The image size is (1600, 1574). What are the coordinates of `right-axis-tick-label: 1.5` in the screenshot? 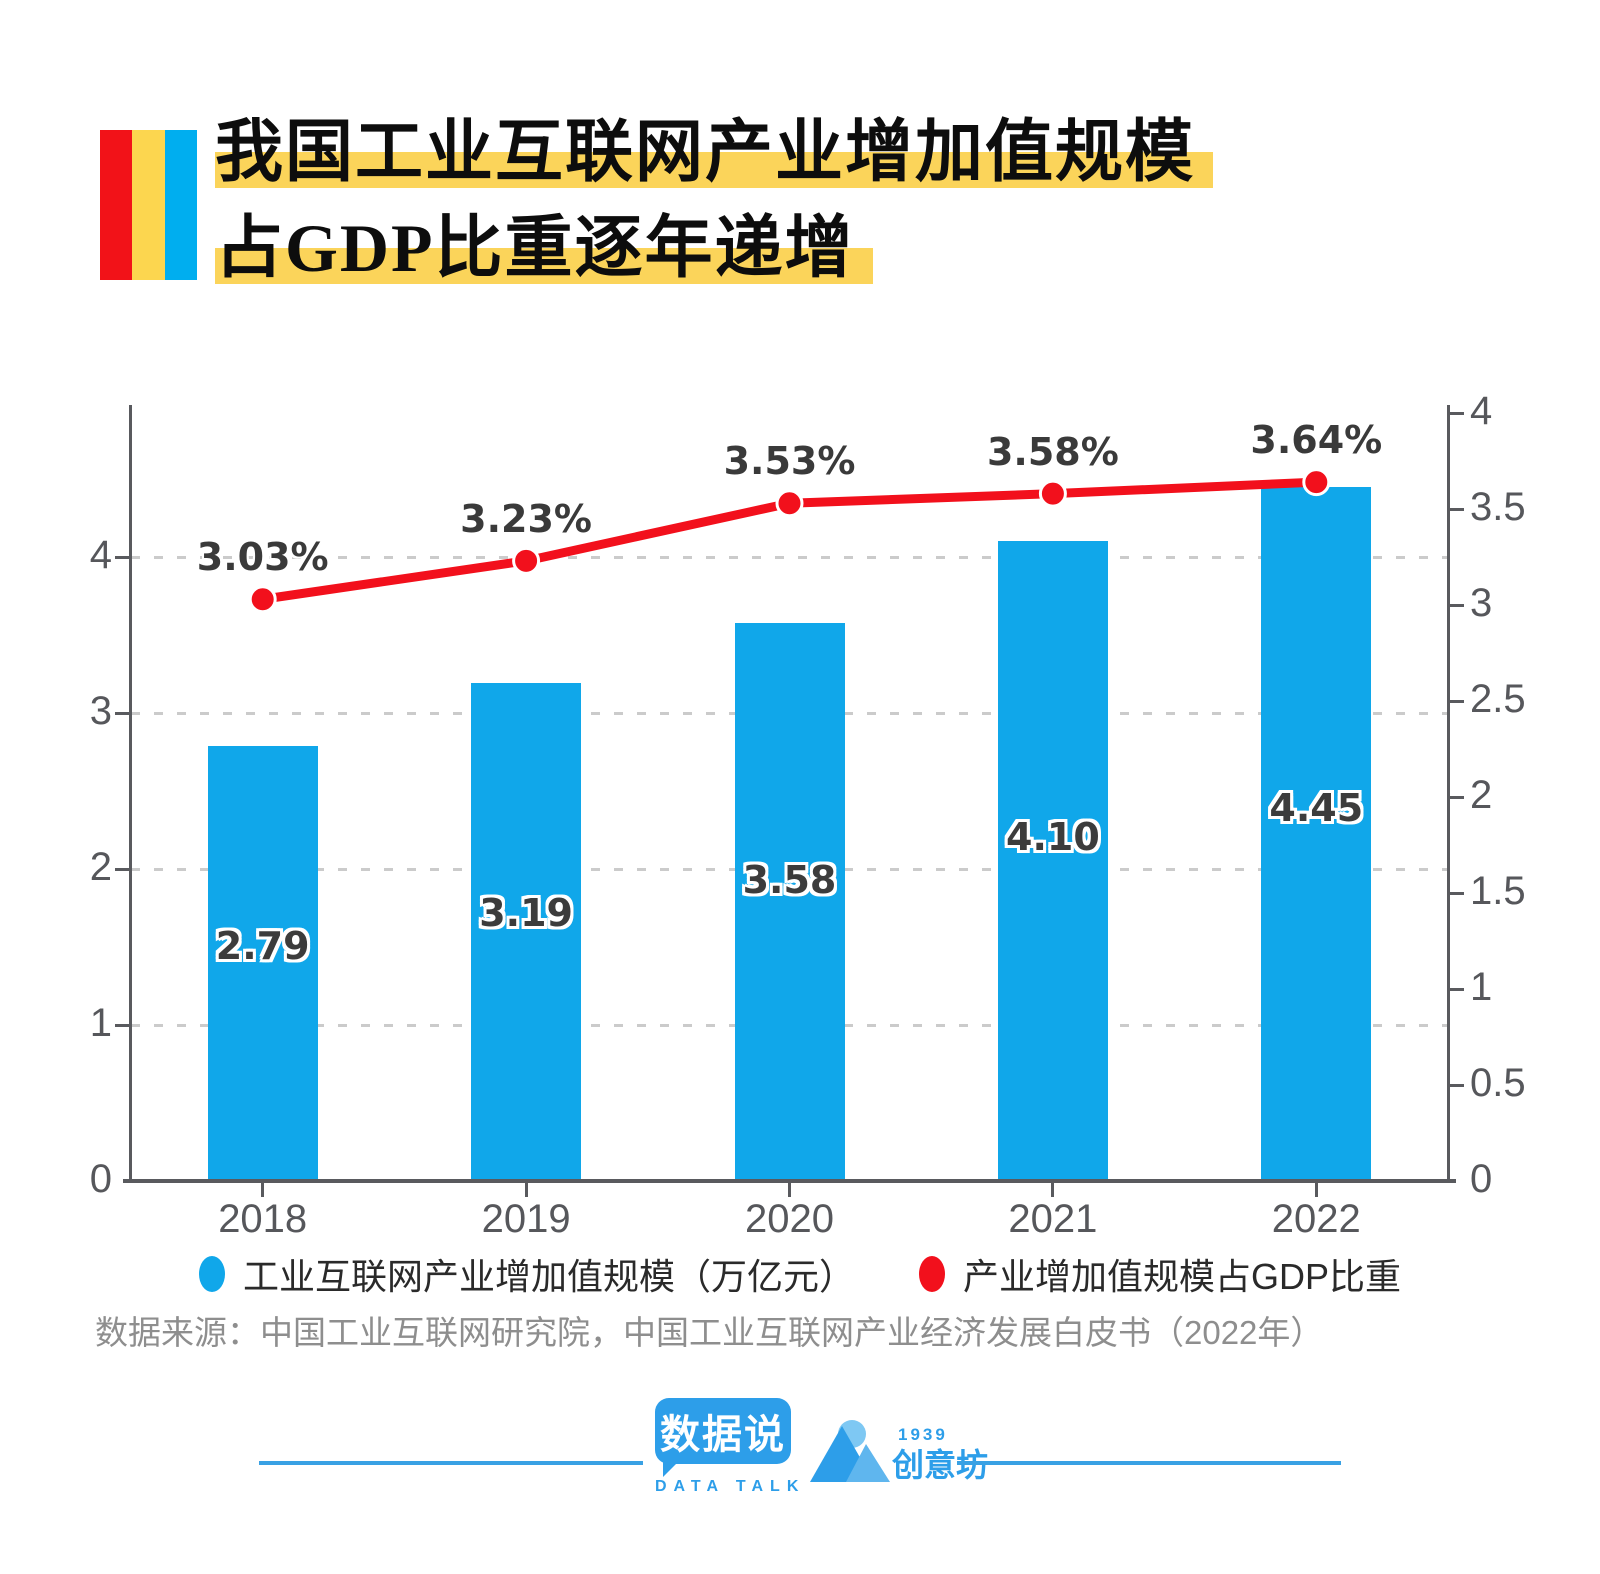 It's located at (1498, 891).